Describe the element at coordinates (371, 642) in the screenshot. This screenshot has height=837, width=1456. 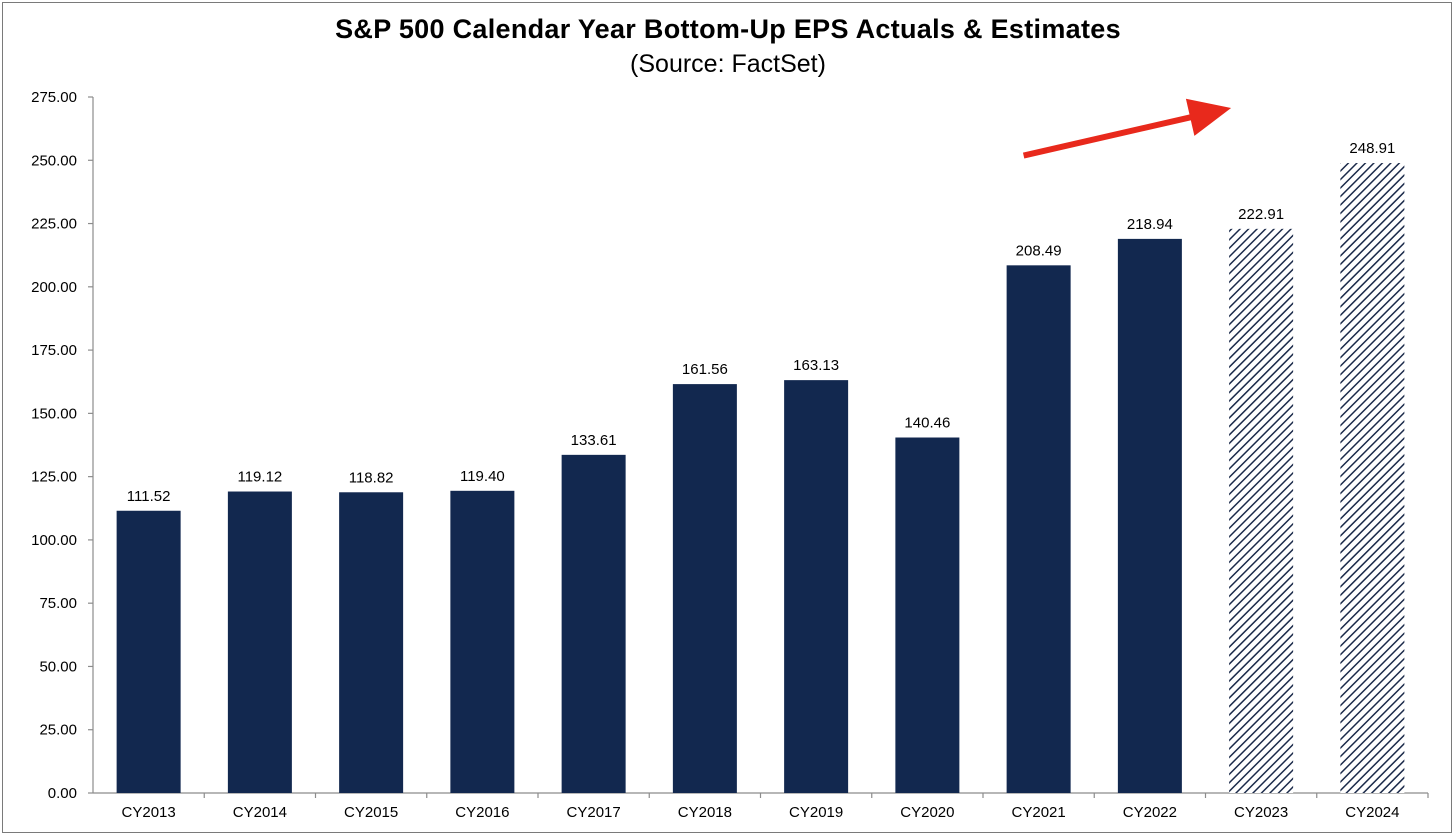
I see `bar-cy2015` at that location.